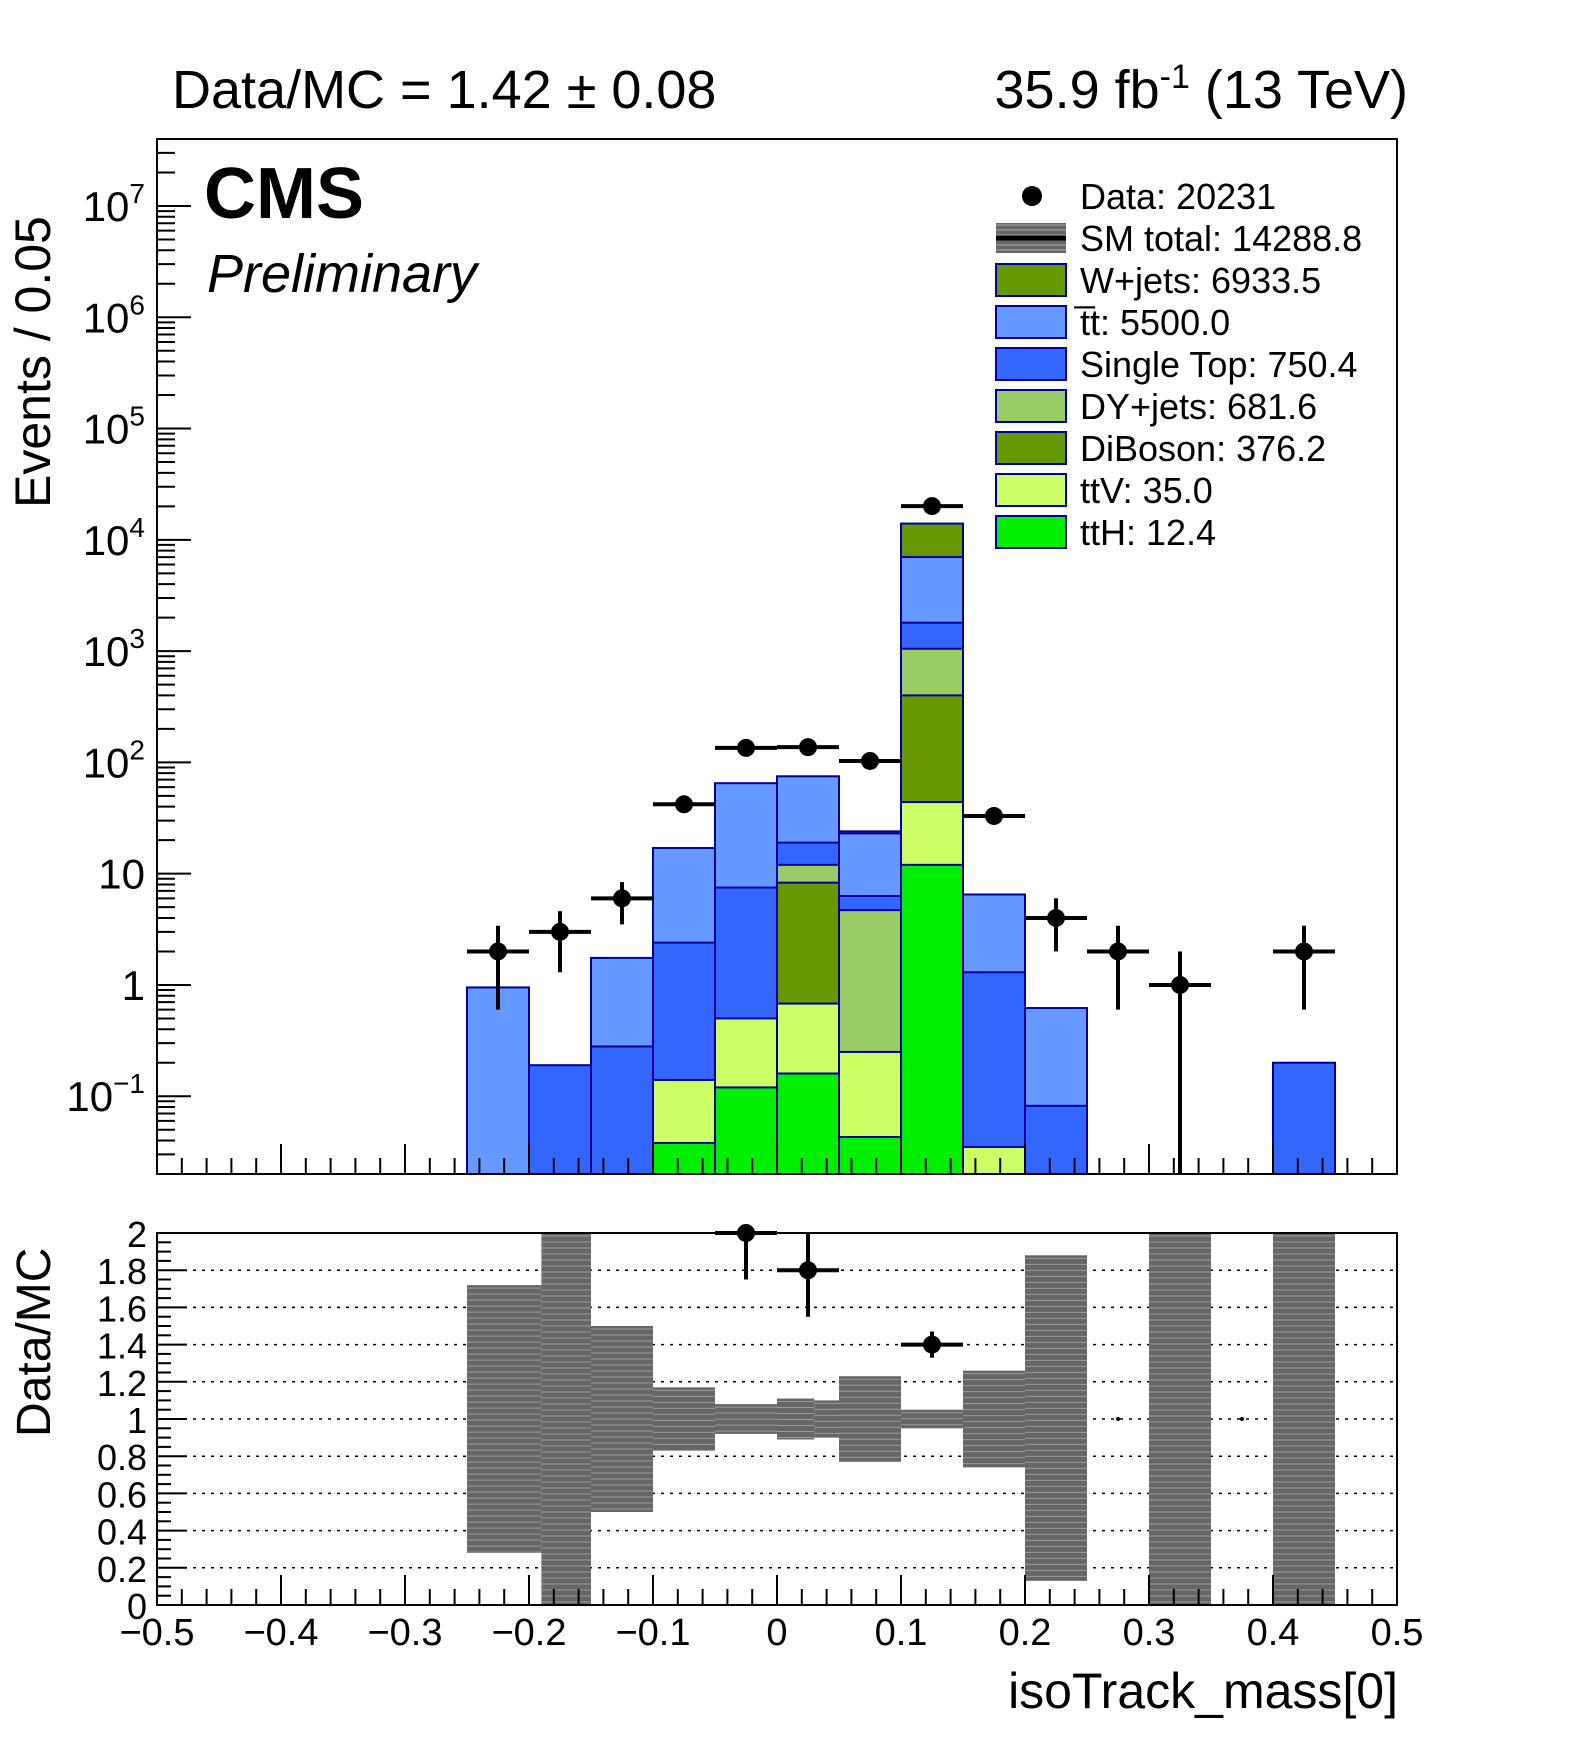  What do you see at coordinates (1198, 406) in the screenshot?
I see `legend-label: DY+jets: 681.6` at bounding box center [1198, 406].